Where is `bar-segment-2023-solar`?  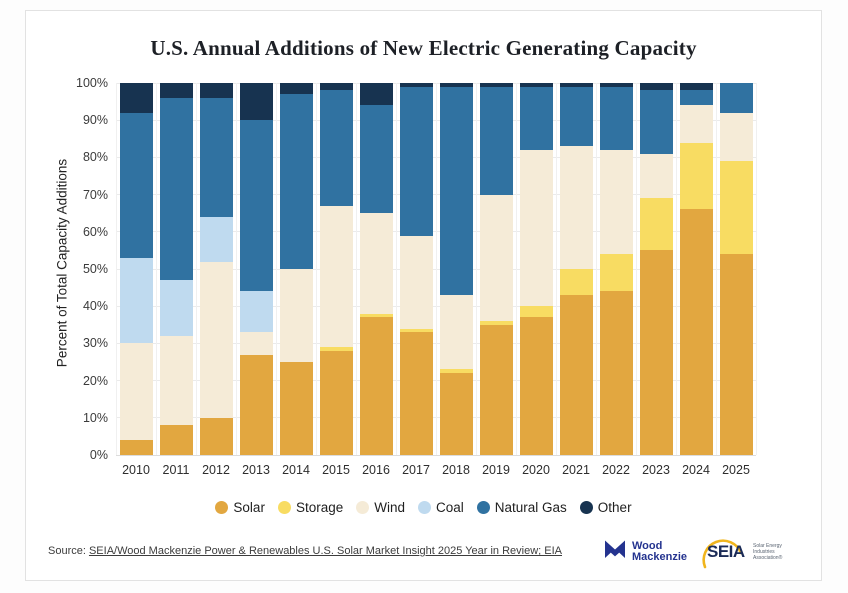 bar-segment-2023-solar is located at coordinates (656, 352).